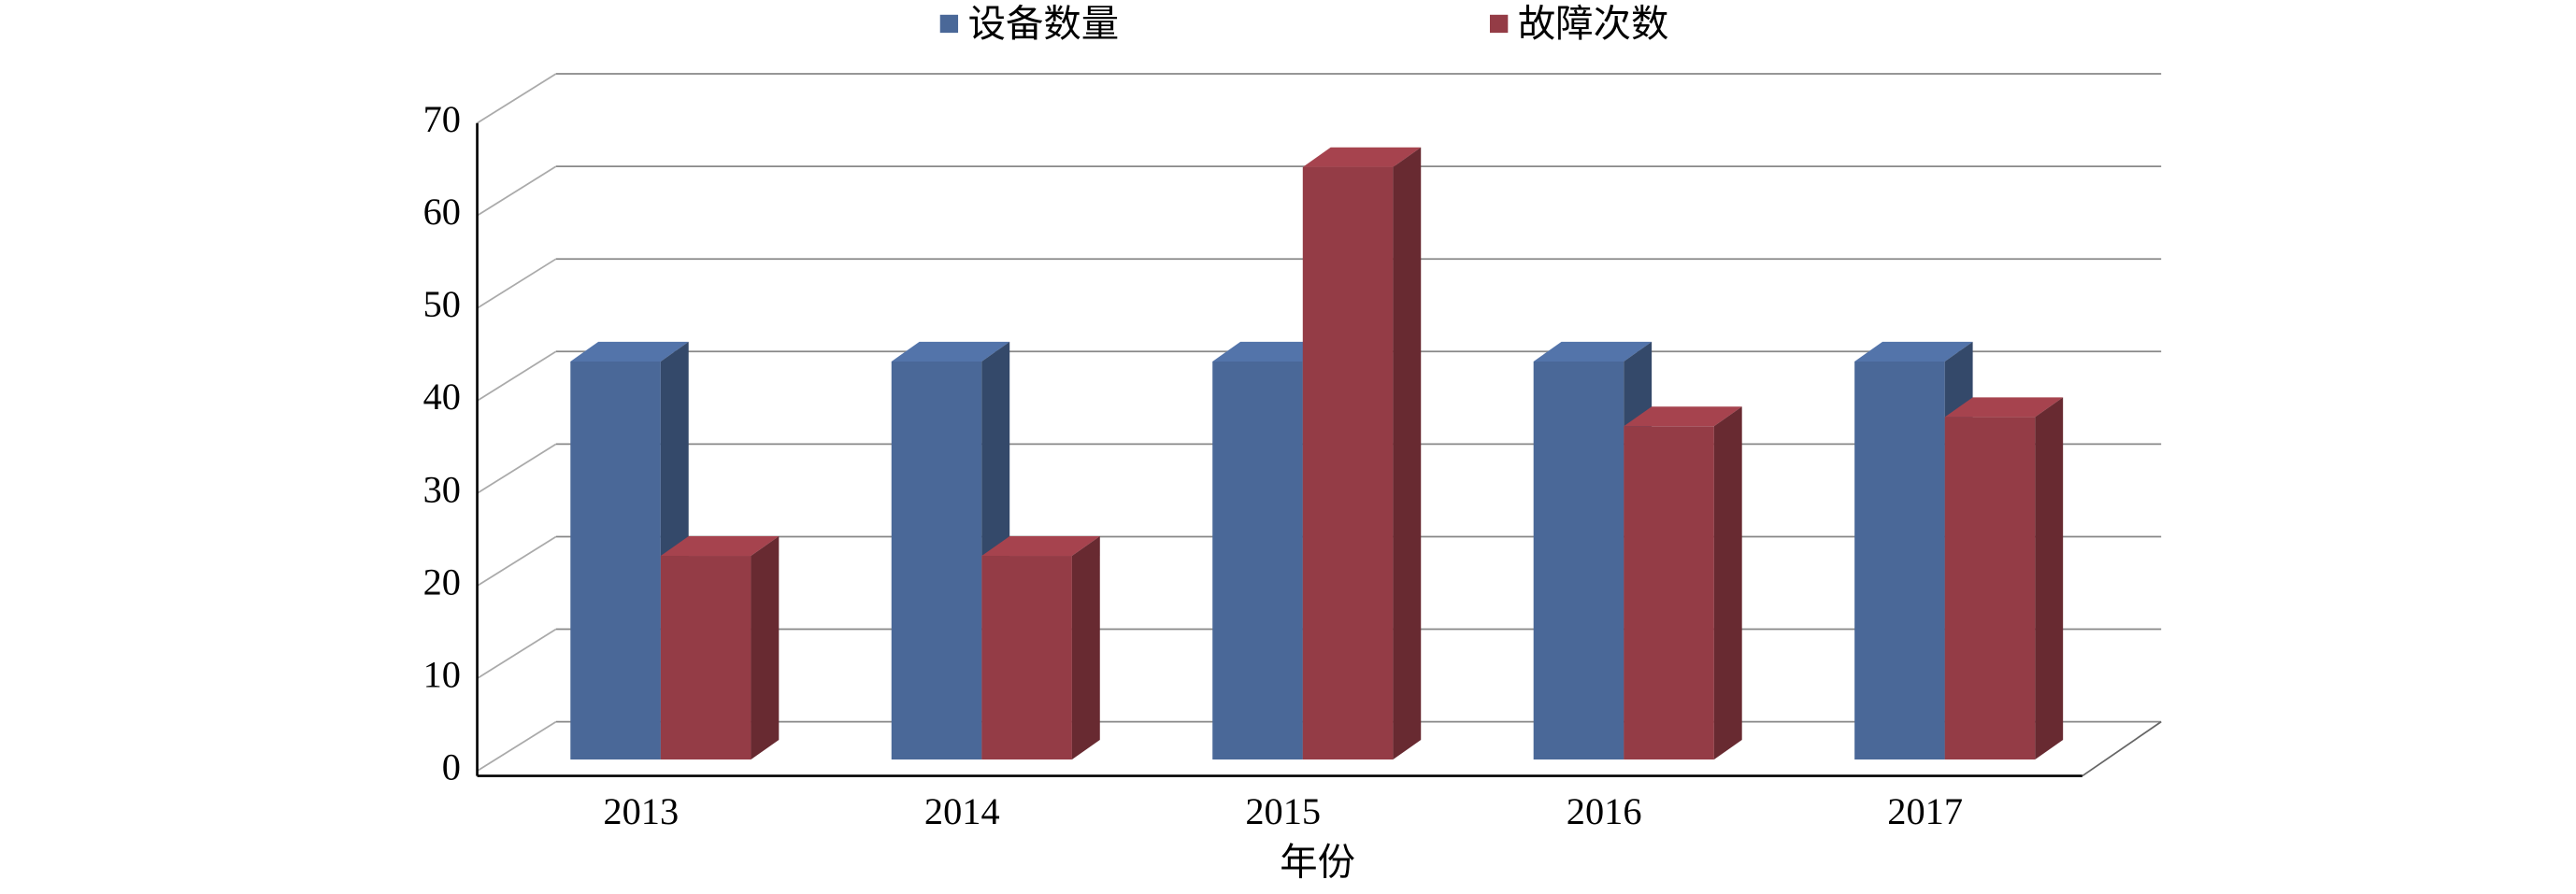 Image resolution: width=2576 pixels, height=894 pixels. What do you see at coordinates (641, 811) in the screenshot?
I see `x-tick-label: 2013` at bounding box center [641, 811].